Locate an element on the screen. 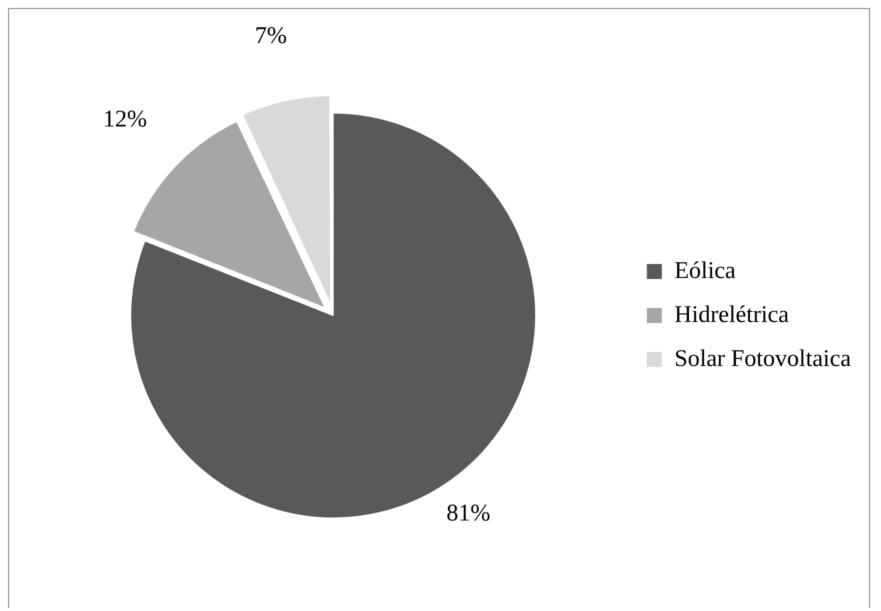 The width and height of the screenshot is (881, 611). data-label: 81% is located at coordinates (468, 513).